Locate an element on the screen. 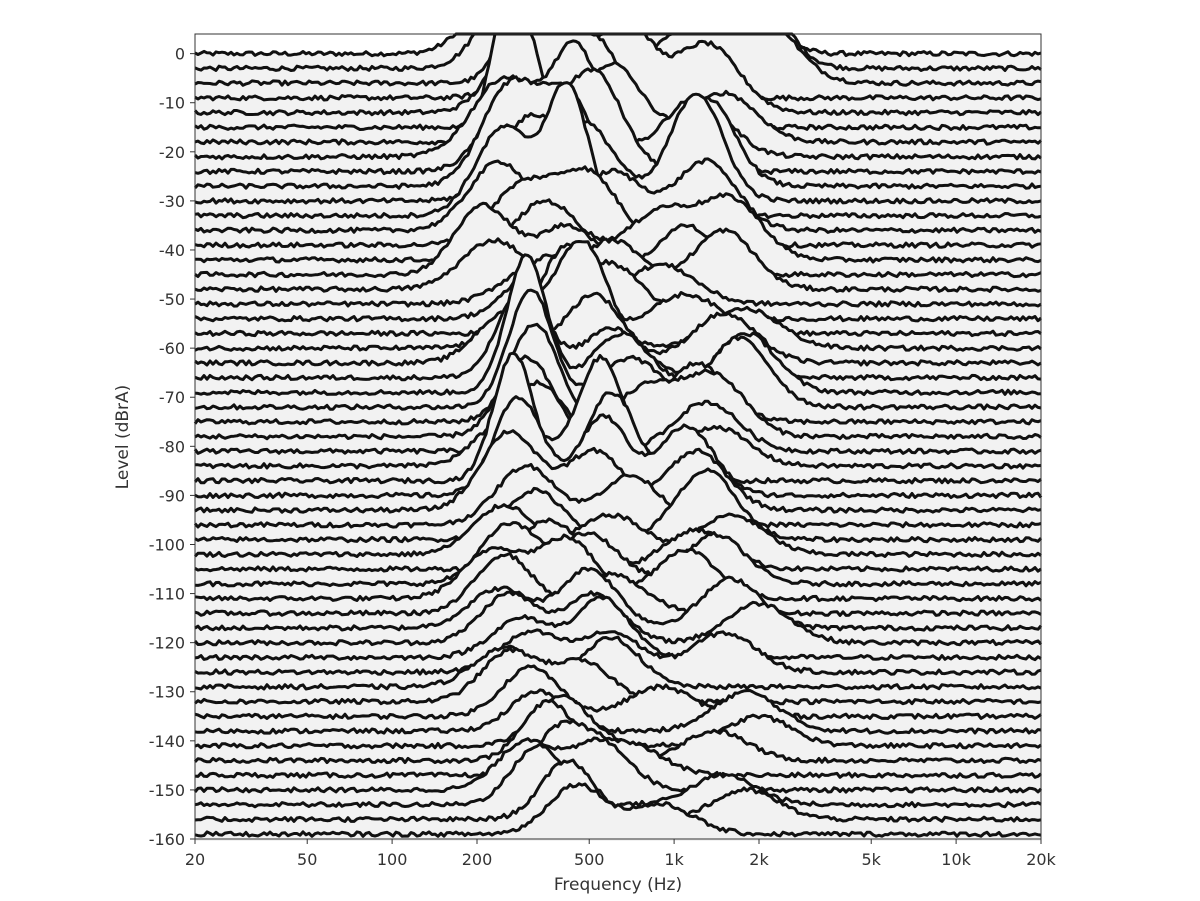 This screenshot has height=901, width=1200. x-axis: 20 50 100 200 500 1k 2k 5k 10k 20k is located at coordinates (621, 854).